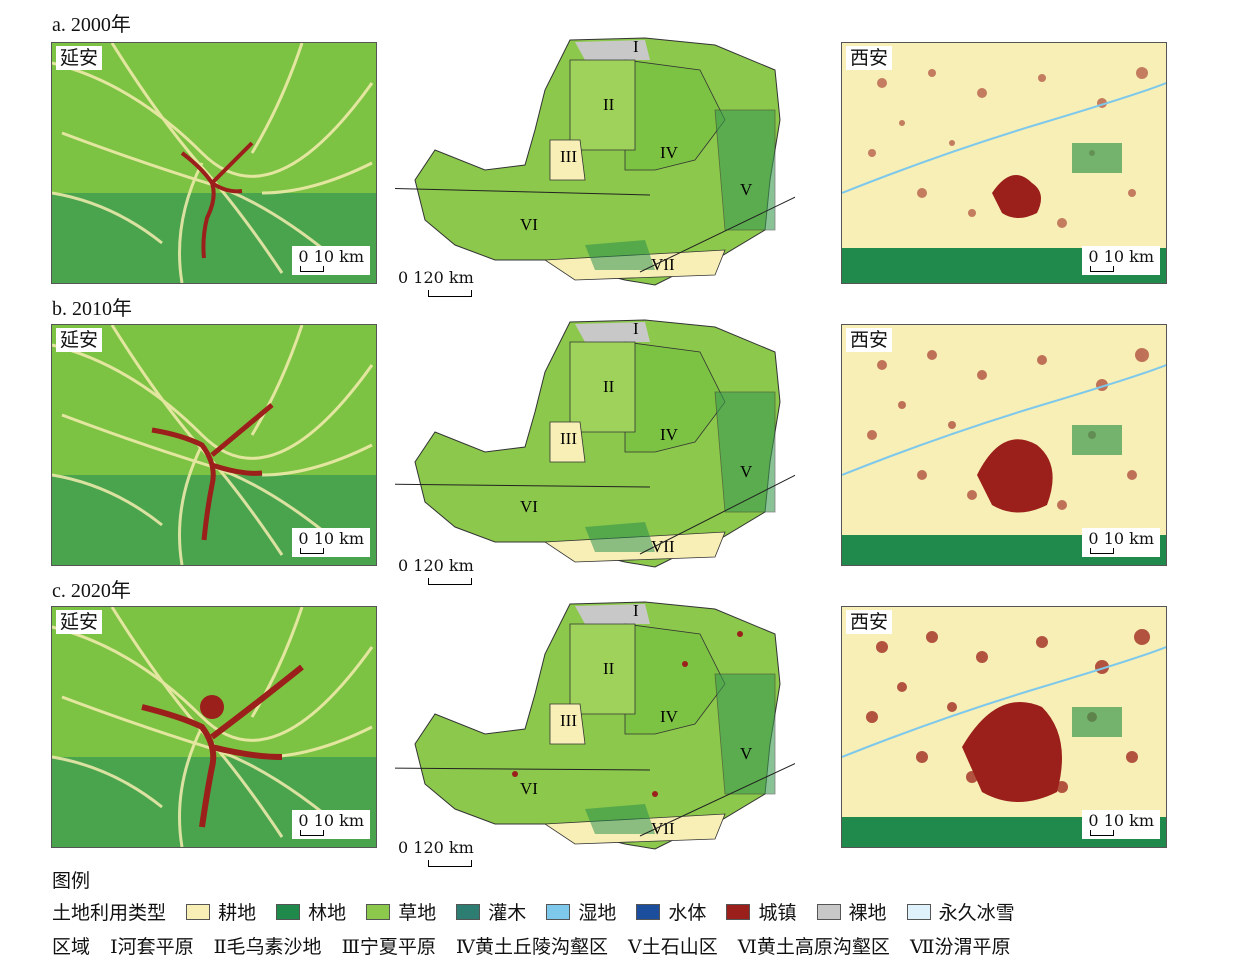 This screenshot has width=1238, height=968. I want to click on swatch-water, so click(648, 911).